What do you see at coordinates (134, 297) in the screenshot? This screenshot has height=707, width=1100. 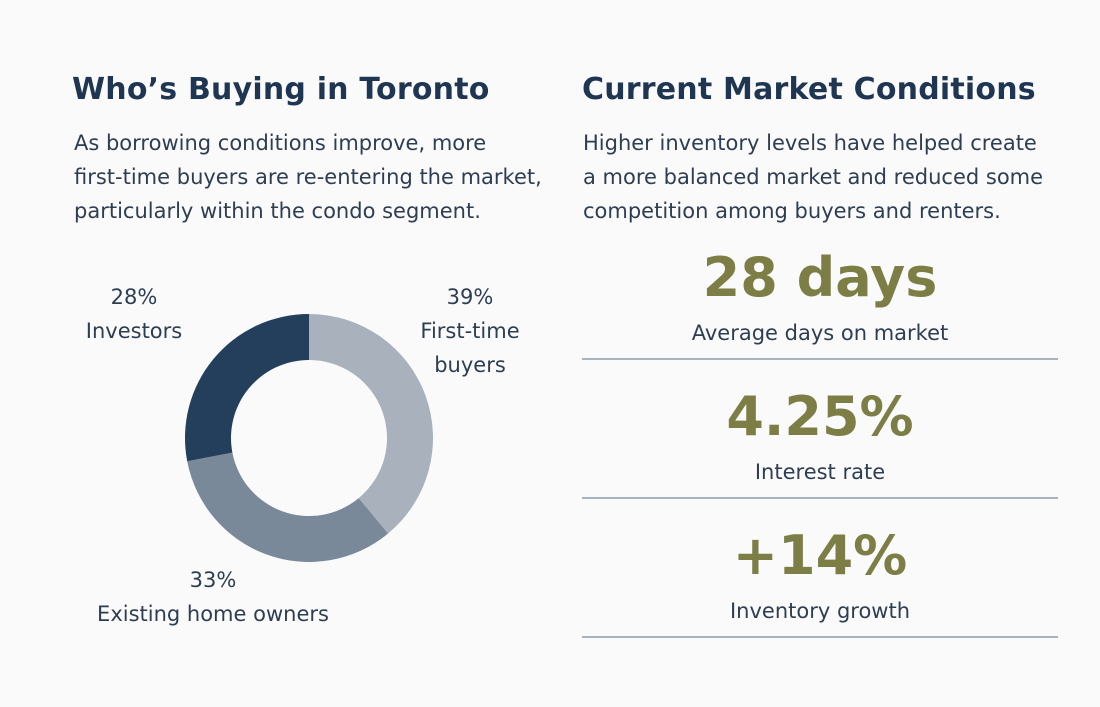 I see `segment-value-label: 28%` at bounding box center [134, 297].